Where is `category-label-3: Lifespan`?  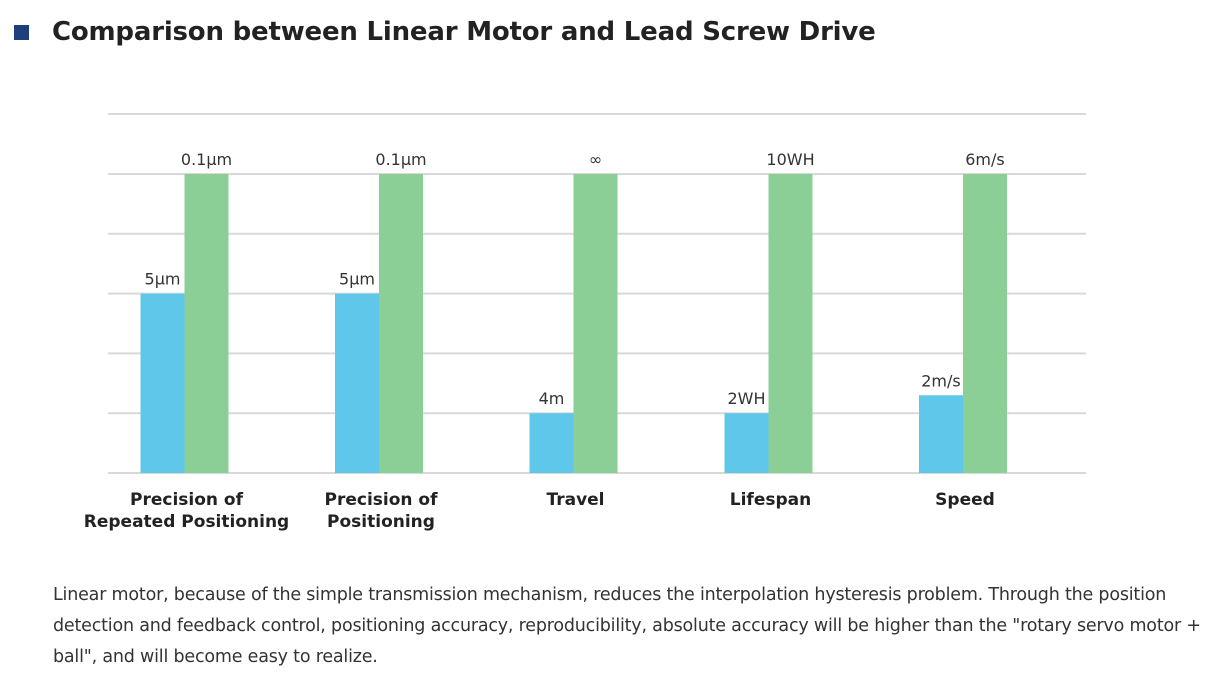
category-label-3: Lifespan is located at coordinates (770, 500).